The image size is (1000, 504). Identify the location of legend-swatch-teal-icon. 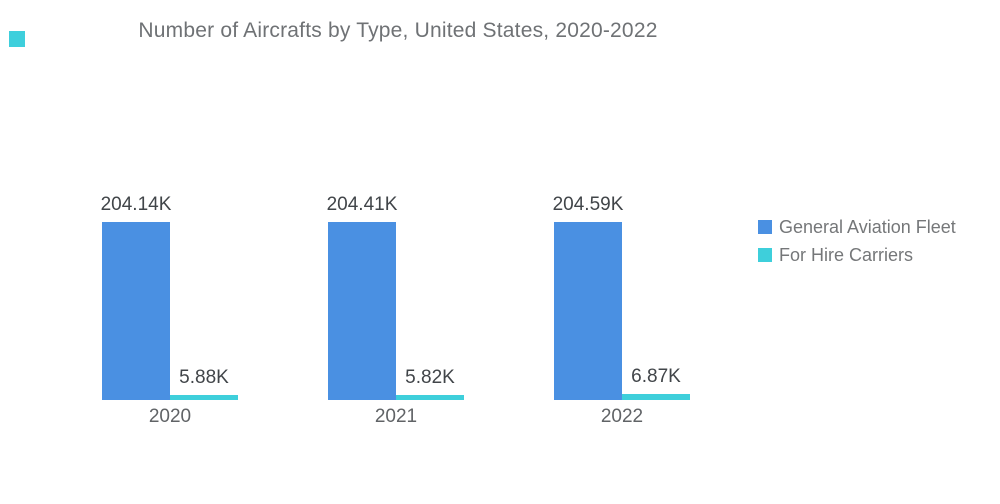
(765, 255).